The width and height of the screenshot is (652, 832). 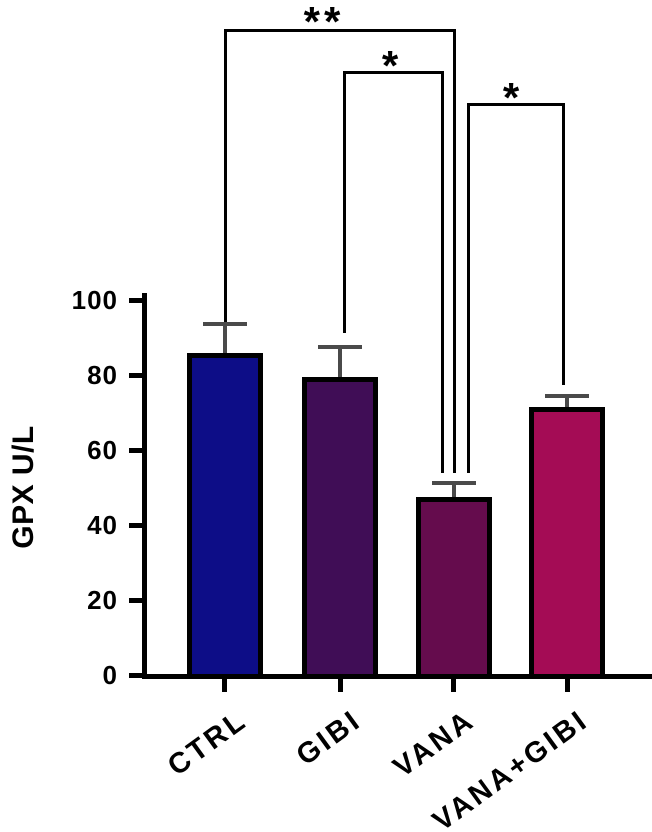 What do you see at coordinates (102, 600) in the screenshot?
I see `y-tick-label: 20` at bounding box center [102, 600].